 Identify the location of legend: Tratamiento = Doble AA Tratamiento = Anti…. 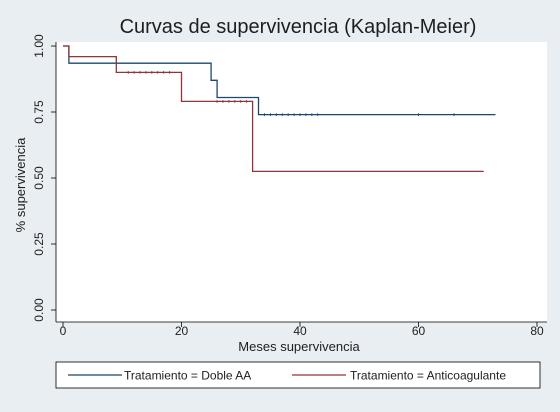
(287, 376).